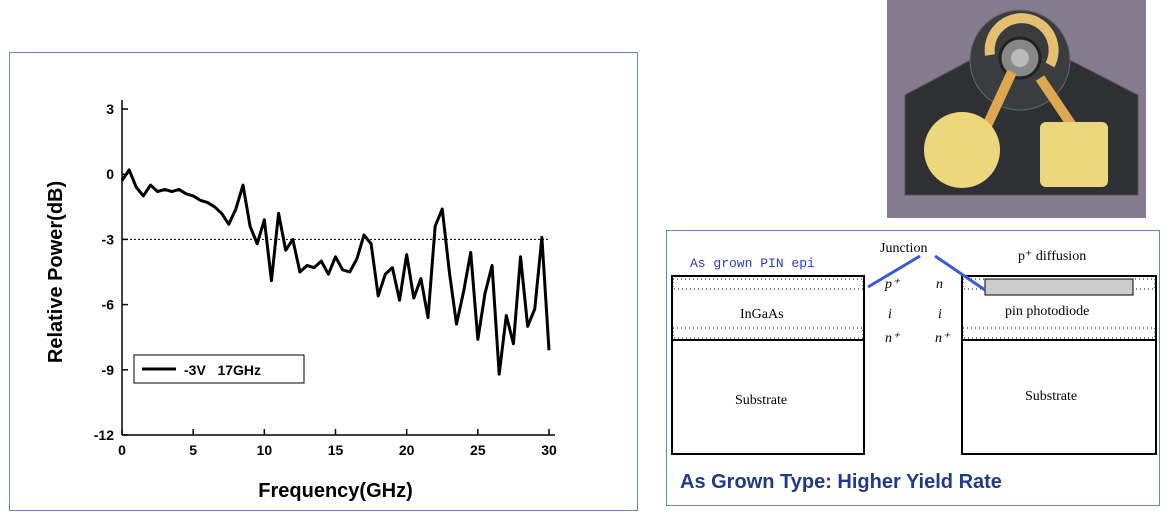  Describe the element at coordinates (110, 174) in the screenshot. I see `y-tick-label: 0` at that location.